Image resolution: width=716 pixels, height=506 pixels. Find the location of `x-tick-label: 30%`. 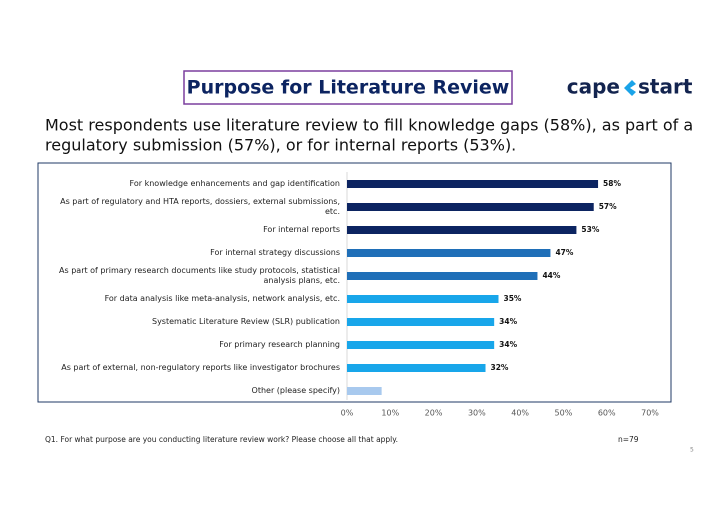

x-tick-label: 30% is located at coordinates (477, 413).